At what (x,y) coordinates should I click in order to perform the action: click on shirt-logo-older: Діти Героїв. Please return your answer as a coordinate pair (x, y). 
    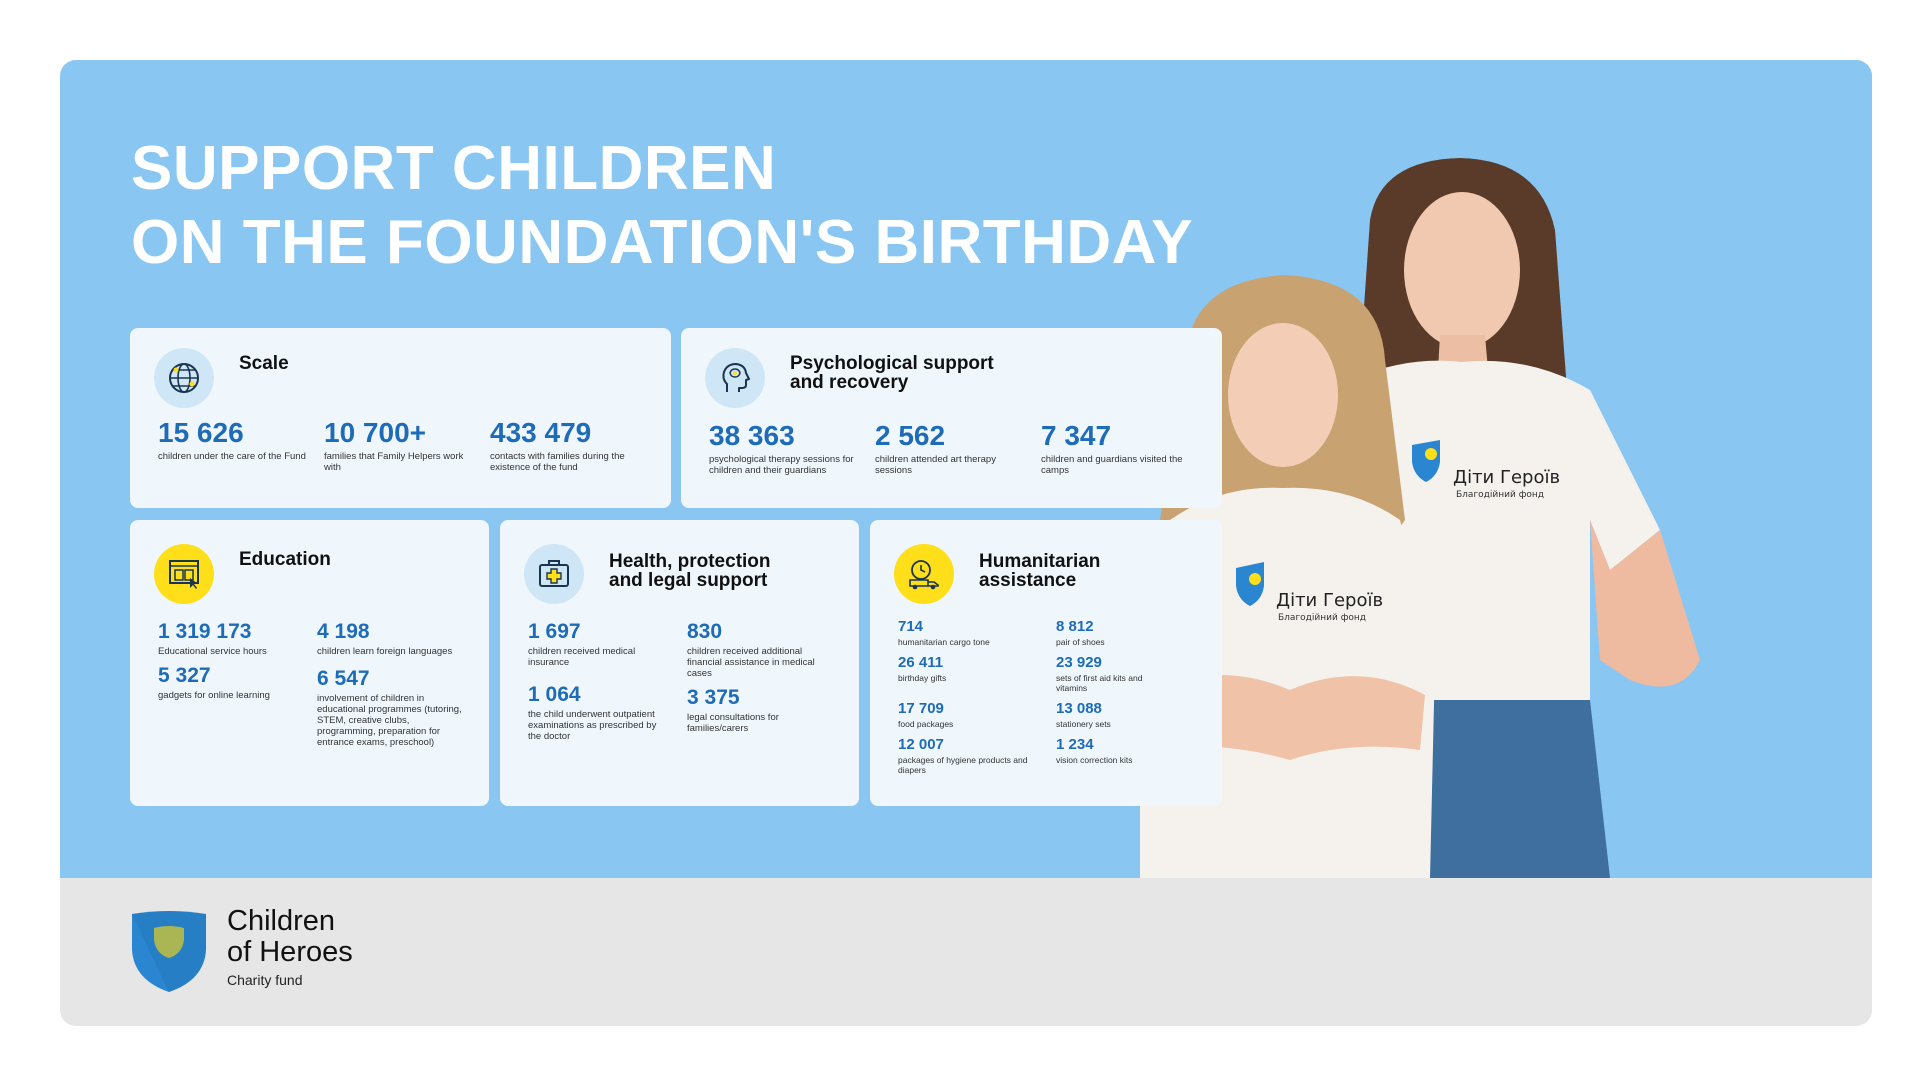
    Looking at the image, I should click on (1507, 477).